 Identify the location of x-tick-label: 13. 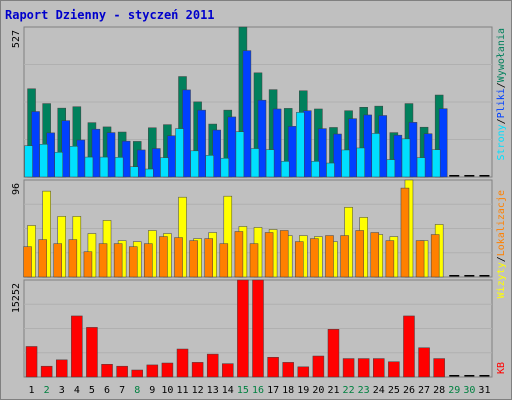
(213, 390).